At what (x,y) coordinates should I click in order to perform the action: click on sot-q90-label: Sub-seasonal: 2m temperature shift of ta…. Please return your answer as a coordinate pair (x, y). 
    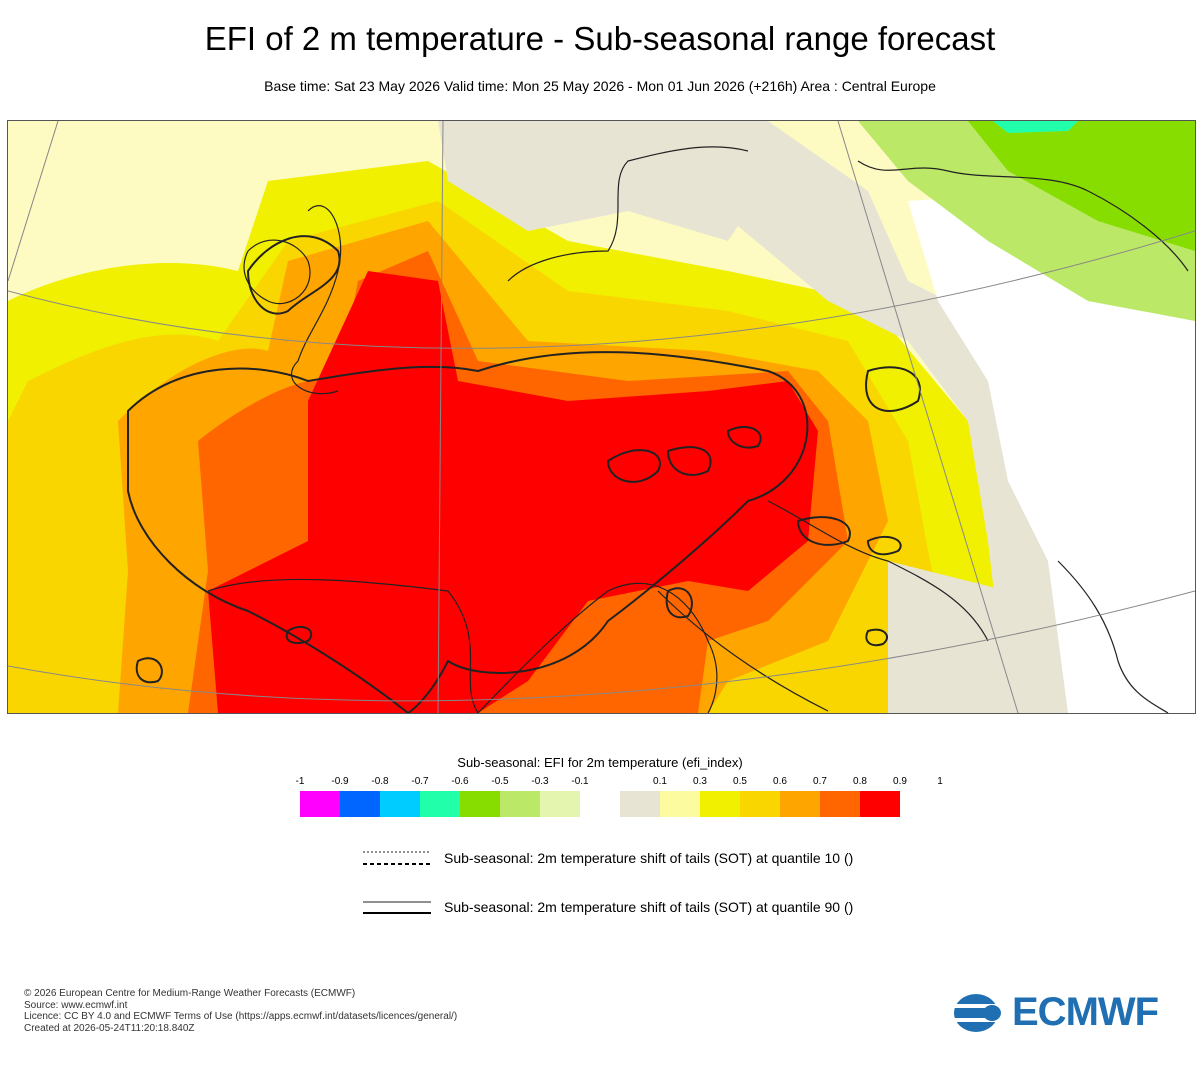
    Looking at the image, I should click on (649, 907).